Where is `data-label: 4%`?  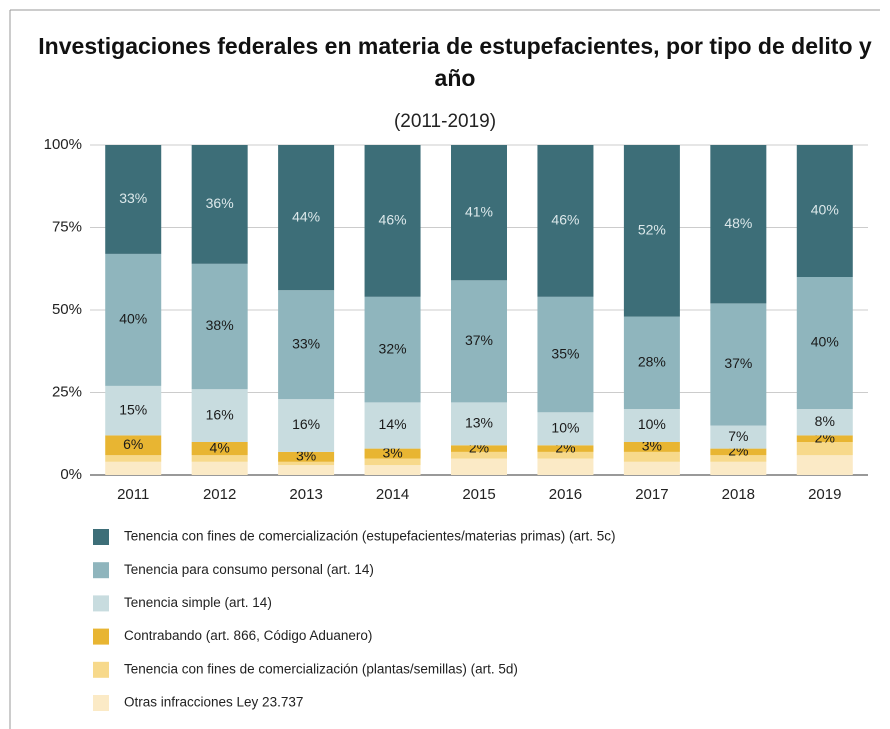
data-label: 4% is located at coordinates (220, 447).